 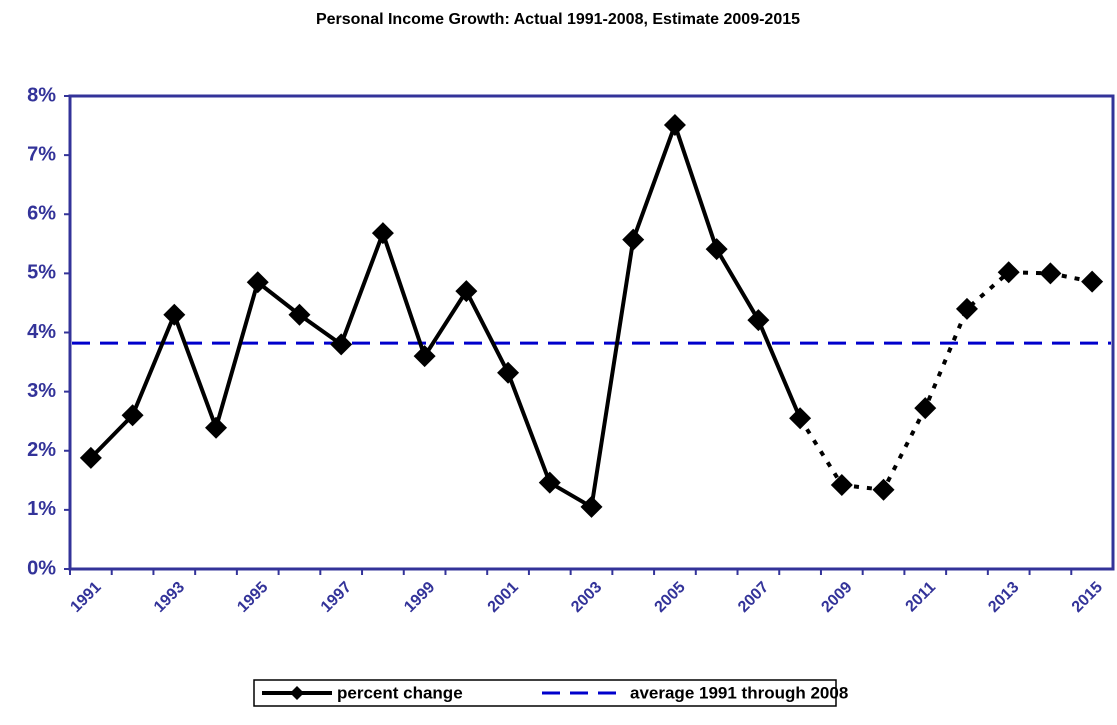 What do you see at coordinates (85, 597) in the screenshot?
I see `x-tick-label: 1991` at bounding box center [85, 597].